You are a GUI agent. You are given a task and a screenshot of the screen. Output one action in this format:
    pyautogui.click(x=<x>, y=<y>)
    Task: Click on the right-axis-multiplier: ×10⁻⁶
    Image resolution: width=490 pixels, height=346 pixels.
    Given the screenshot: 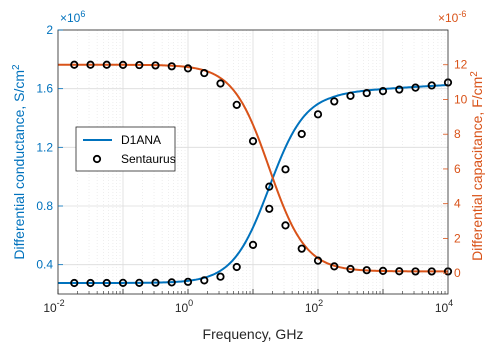 What is the action you would take?
    pyautogui.click(x=452, y=17)
    